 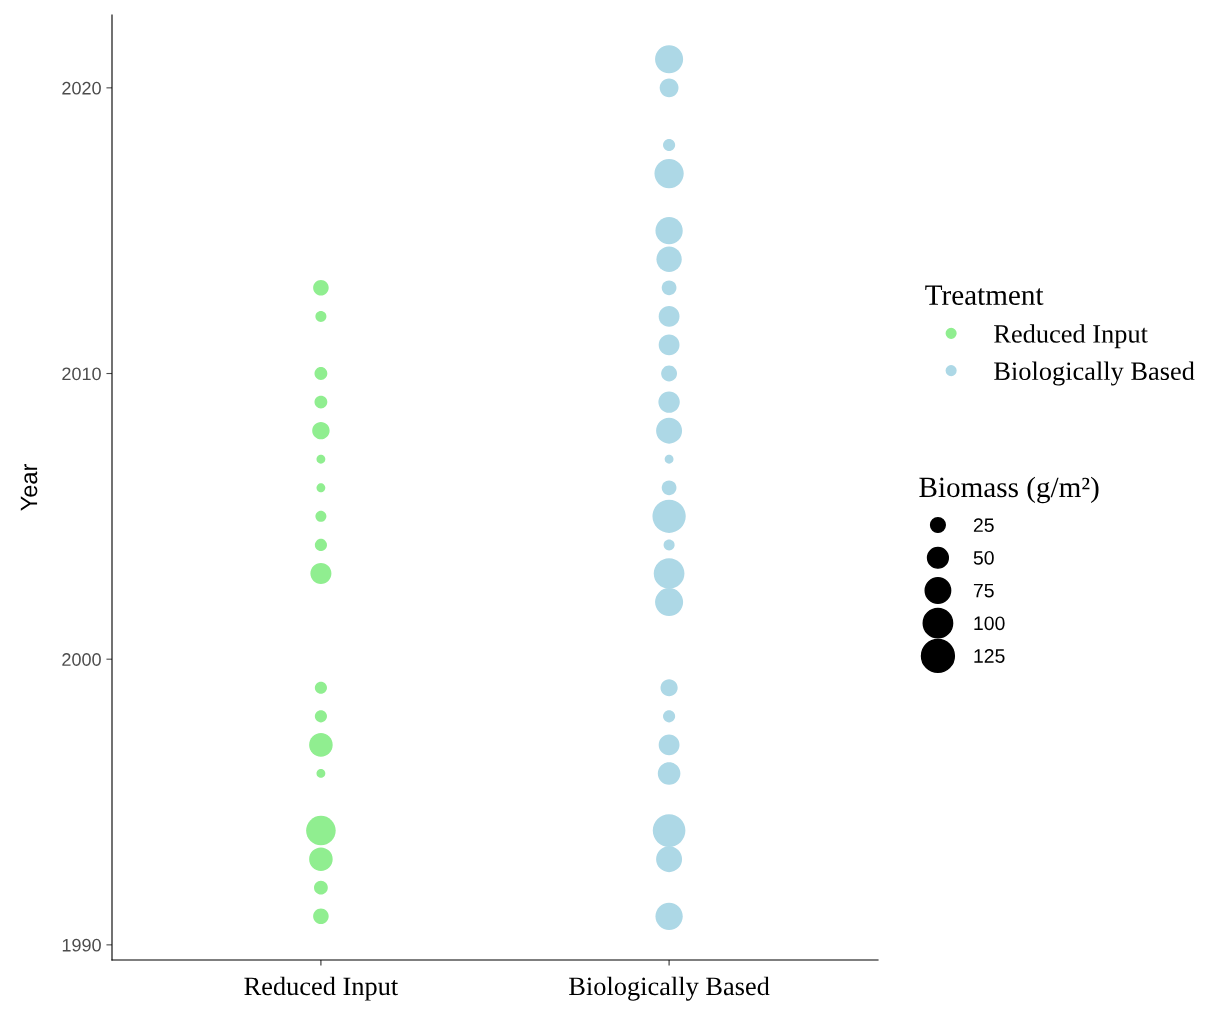 What do you see at coordinates (81, 374) in the screenshot?
I see `y-tick-label: 2010` at bounding box center [81, 374].